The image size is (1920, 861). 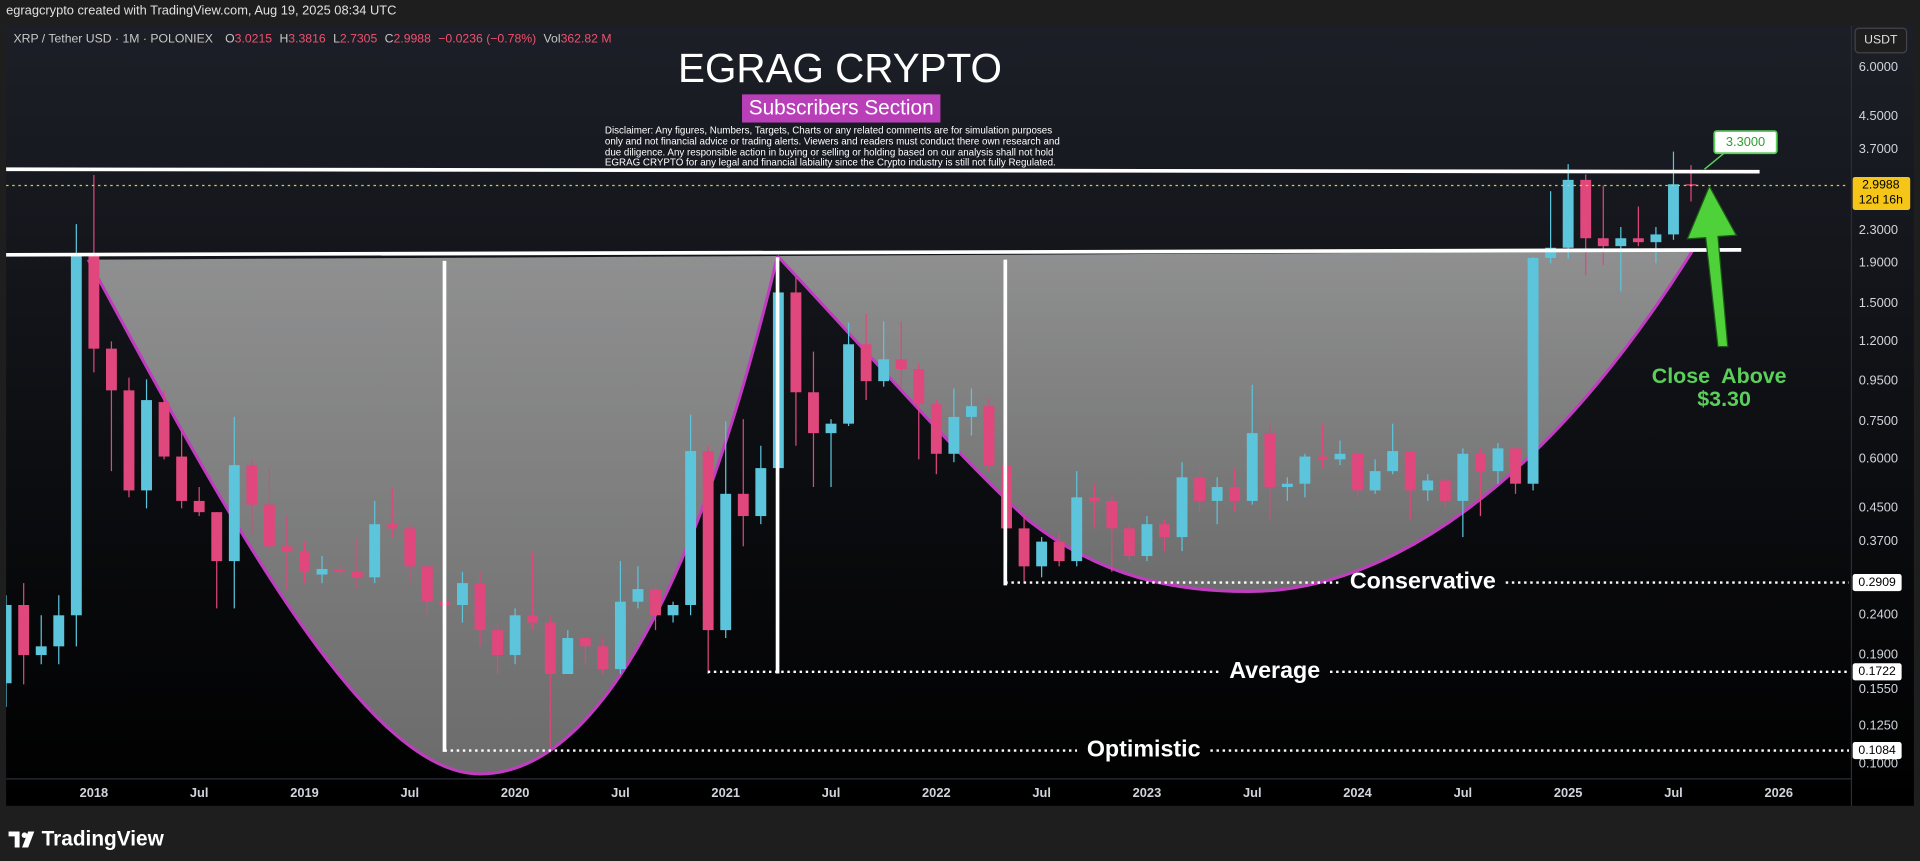 What do you see at coordinates (1877, 671) in the screenshot?
I see `level-axis-label: 0.1722` at bounding box center [1877, 671].